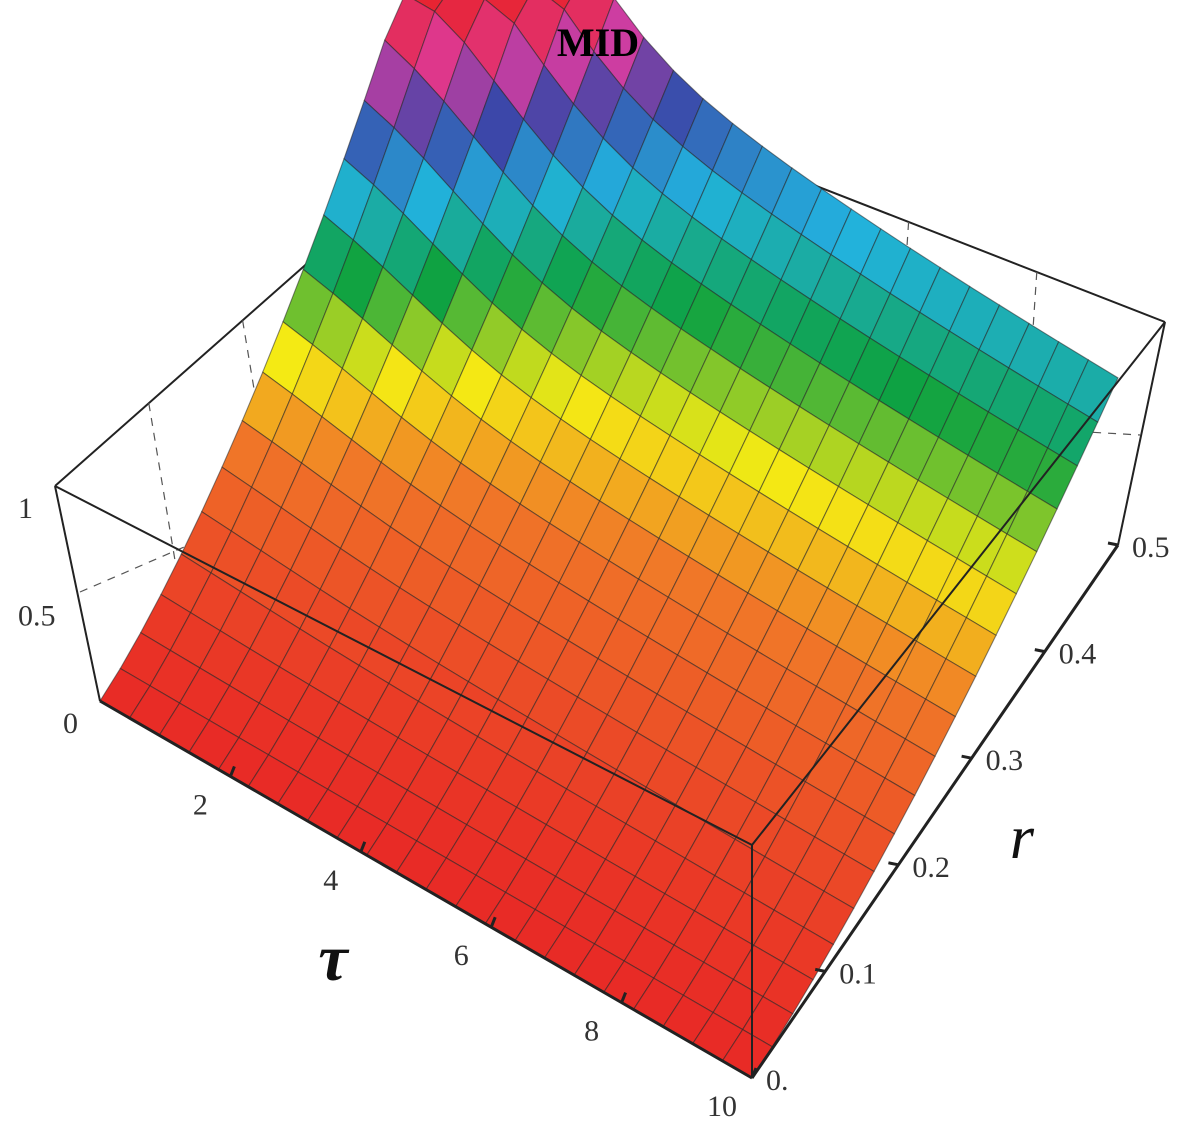 This screenshot has width=1198, height=1131. What do you see at coordinates (70, 723) in the screenshot?
I see `z-tick-label: 0` at bounding box center [70, 723].